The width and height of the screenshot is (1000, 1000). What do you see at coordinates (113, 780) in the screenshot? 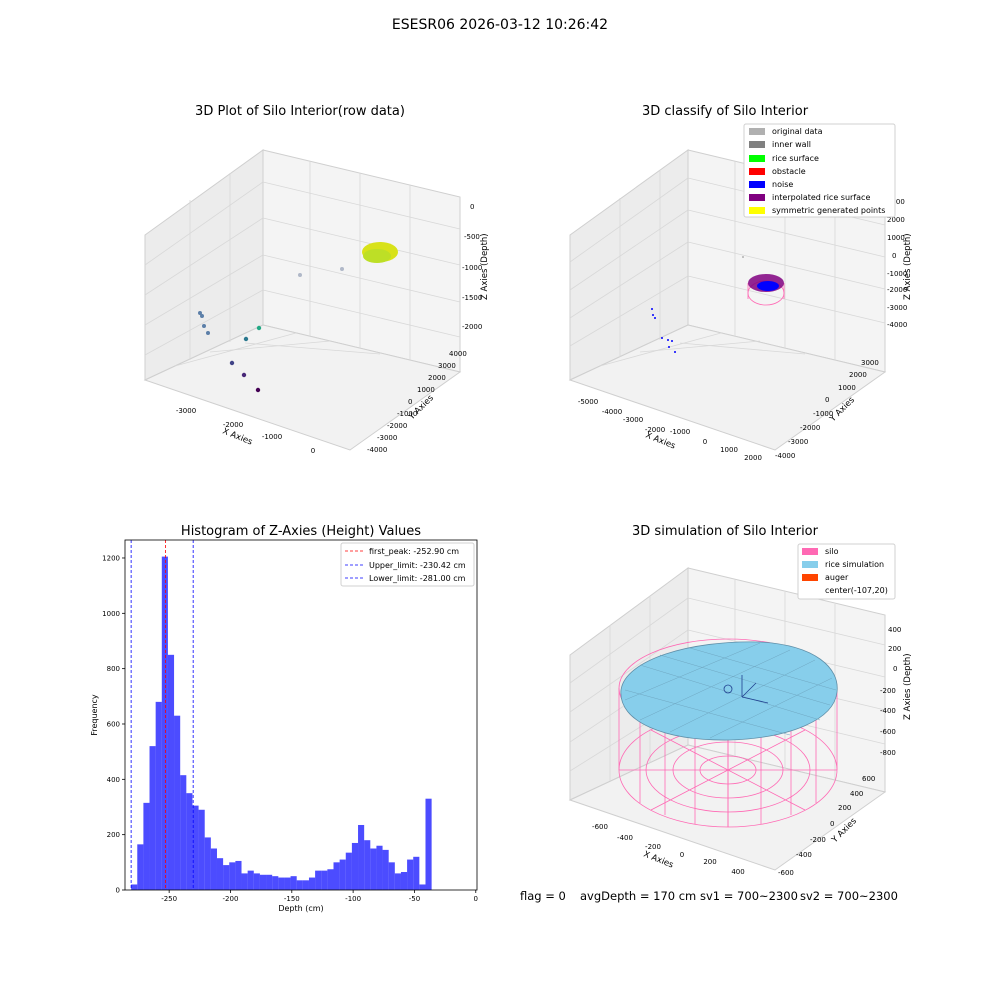
I see `y-tick-label: 400` at bounding box center [113, 780].